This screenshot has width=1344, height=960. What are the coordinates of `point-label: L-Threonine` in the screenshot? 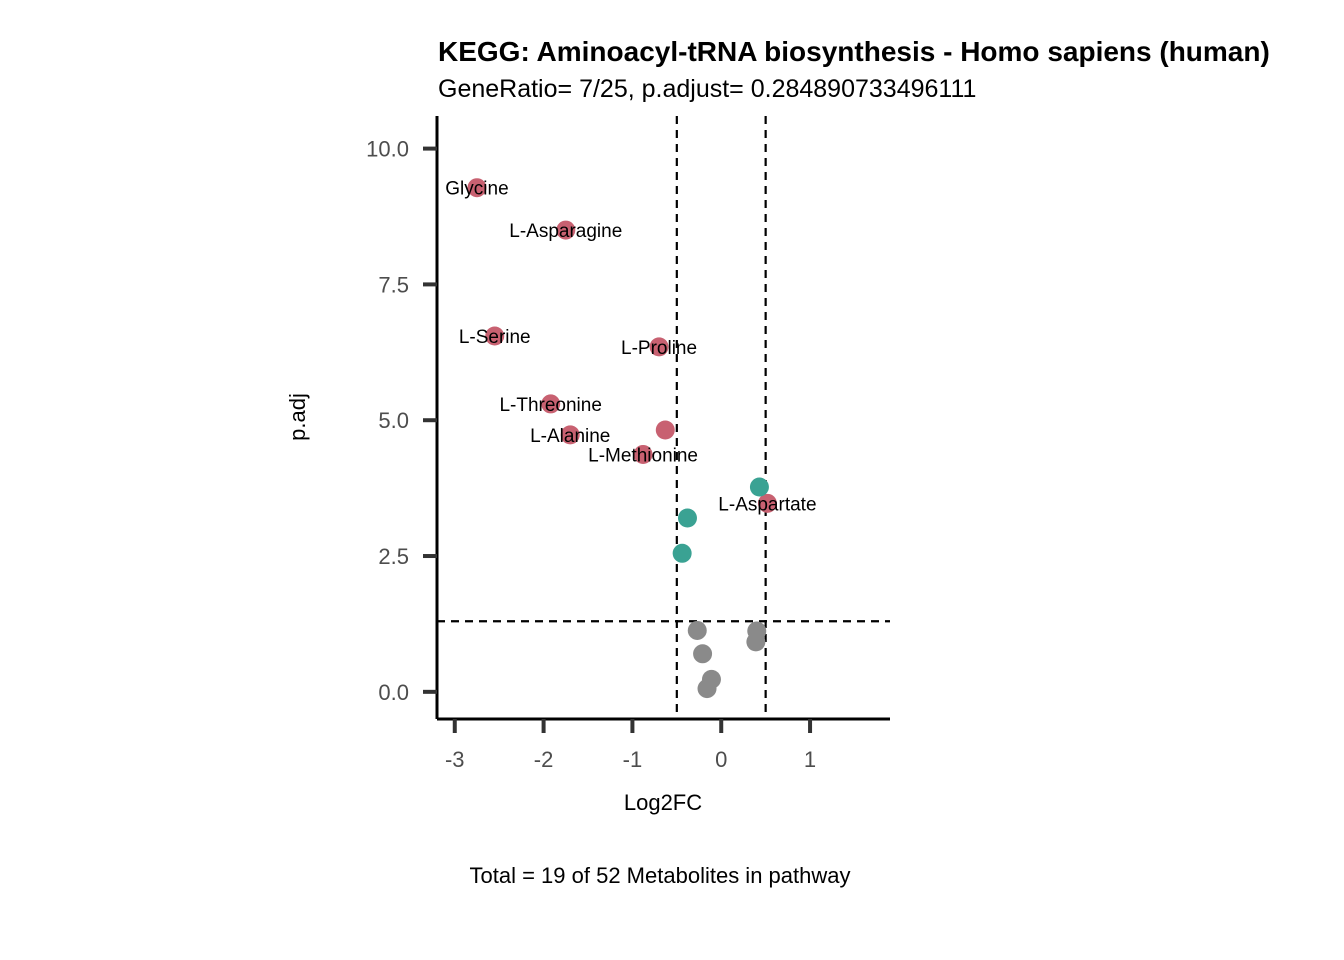 It's located at (550, 405).